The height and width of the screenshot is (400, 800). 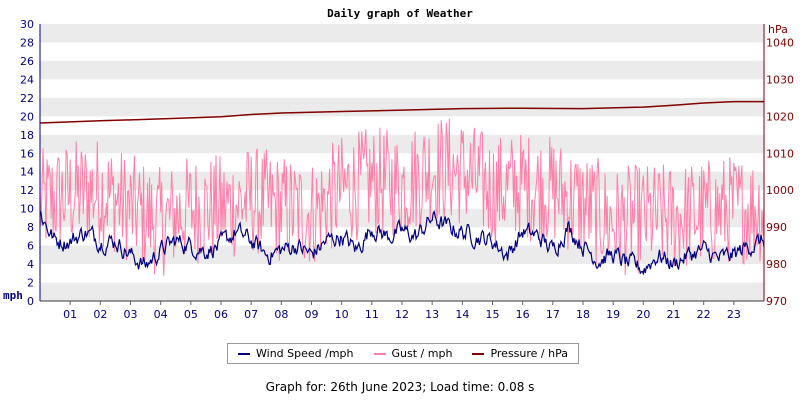 What do you see at coordinates (780, 153) in the screenshot?
I see `right-tick-label: 1010` at bounding box center [780, 153].